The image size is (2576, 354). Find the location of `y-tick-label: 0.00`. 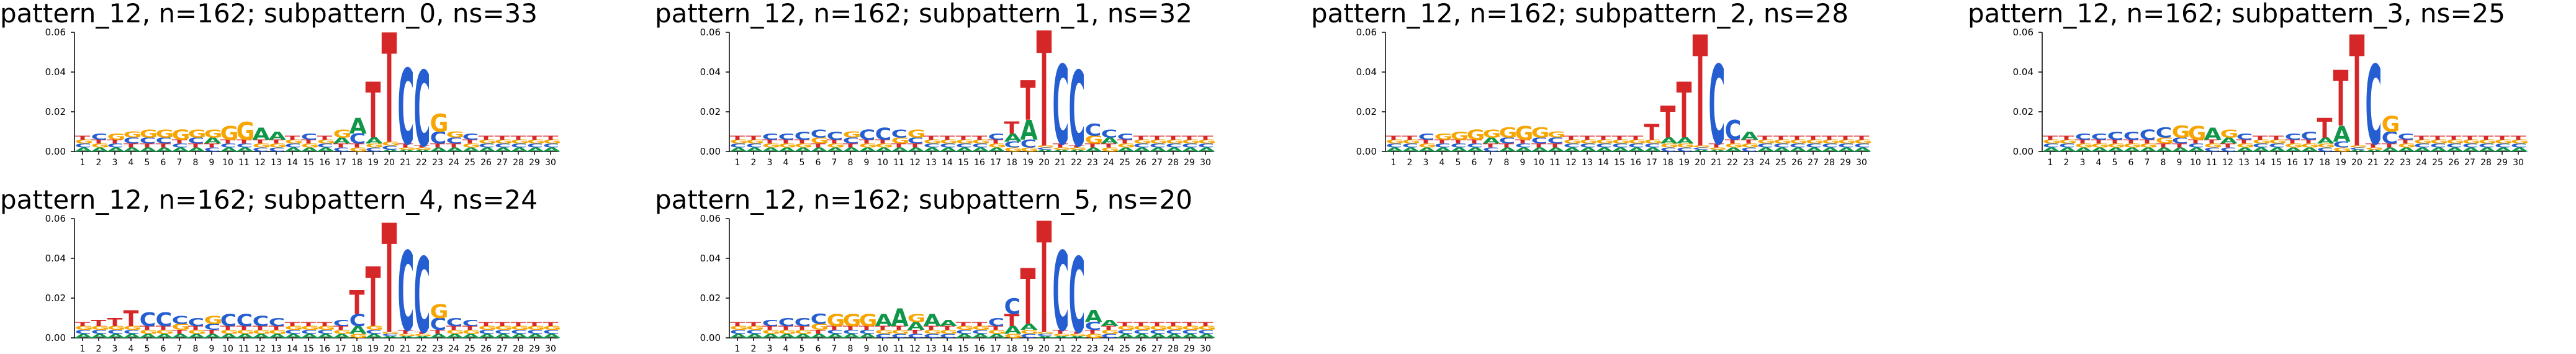

y-tick-label: 0.00 is located at coordinates (710, 338).